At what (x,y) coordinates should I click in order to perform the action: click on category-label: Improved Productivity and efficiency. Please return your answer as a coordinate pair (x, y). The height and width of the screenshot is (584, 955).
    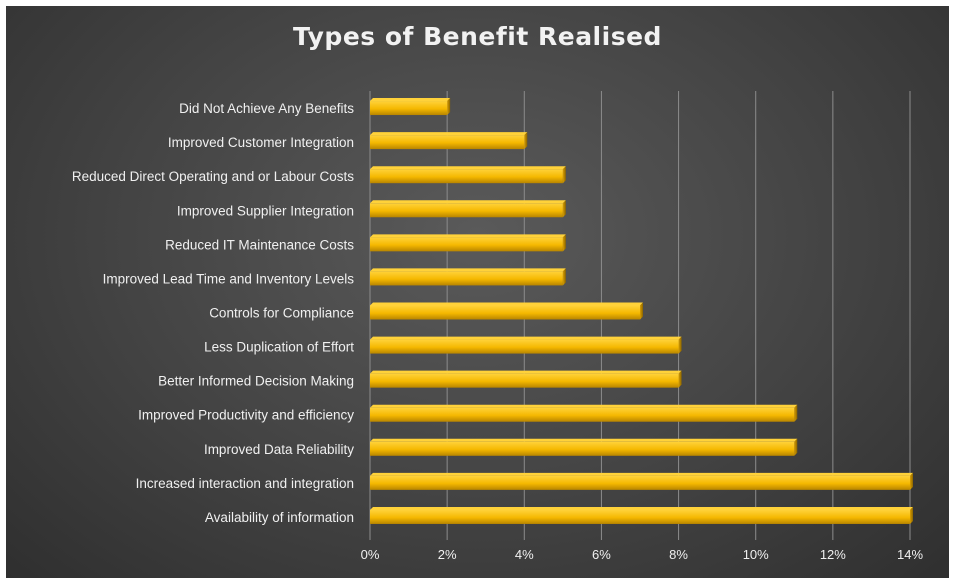
    Looking at the image, I should click on (246, 415).